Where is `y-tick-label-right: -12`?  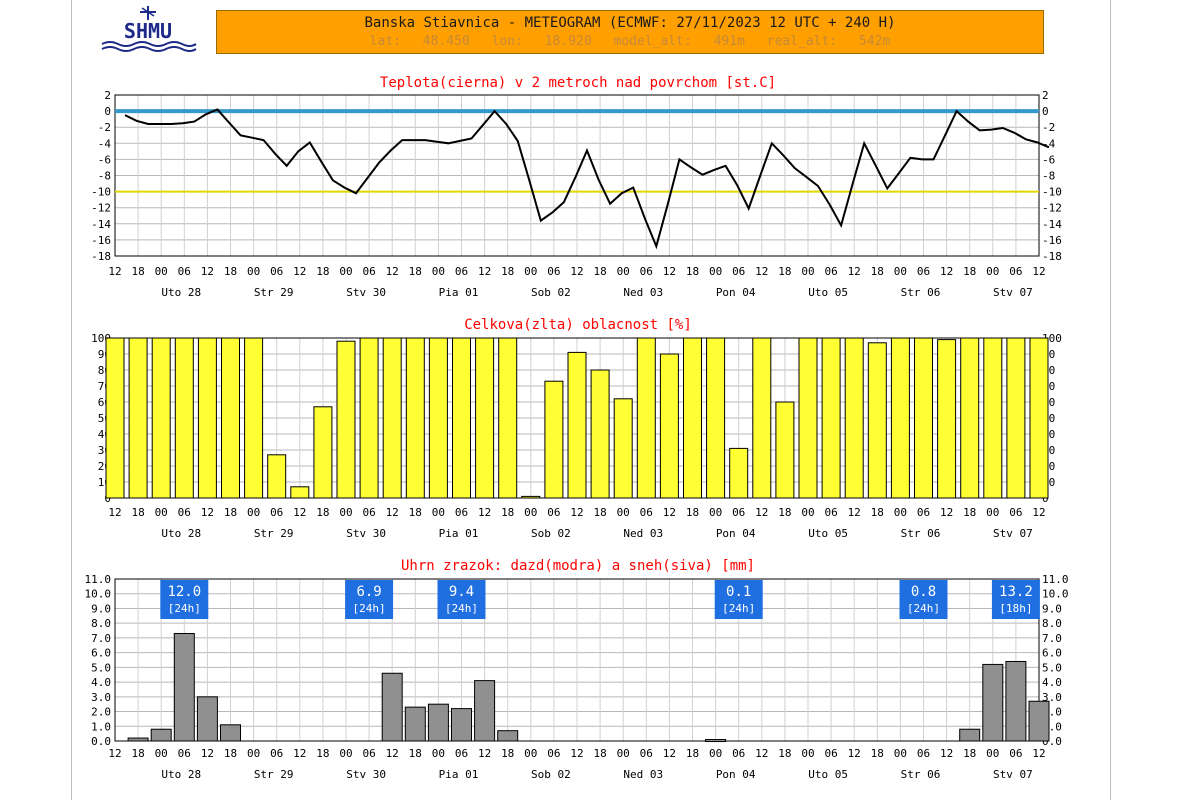 y-tick-label-right: -12 is located at coordinates (1052, 208).